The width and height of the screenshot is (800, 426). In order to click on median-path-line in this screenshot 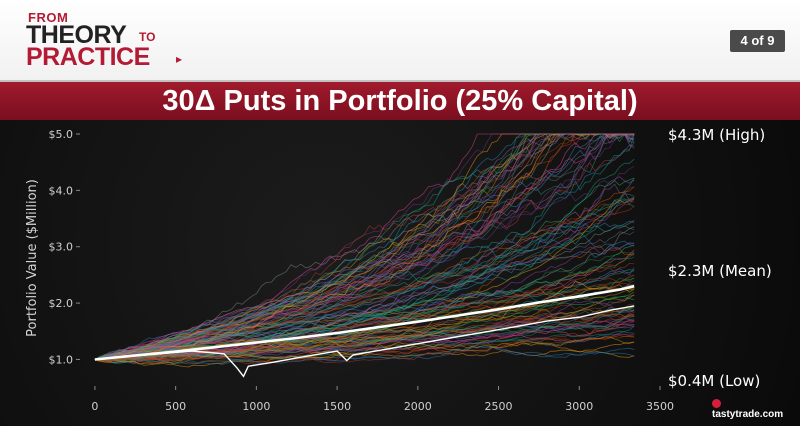, I will do `click(364, 341)`.